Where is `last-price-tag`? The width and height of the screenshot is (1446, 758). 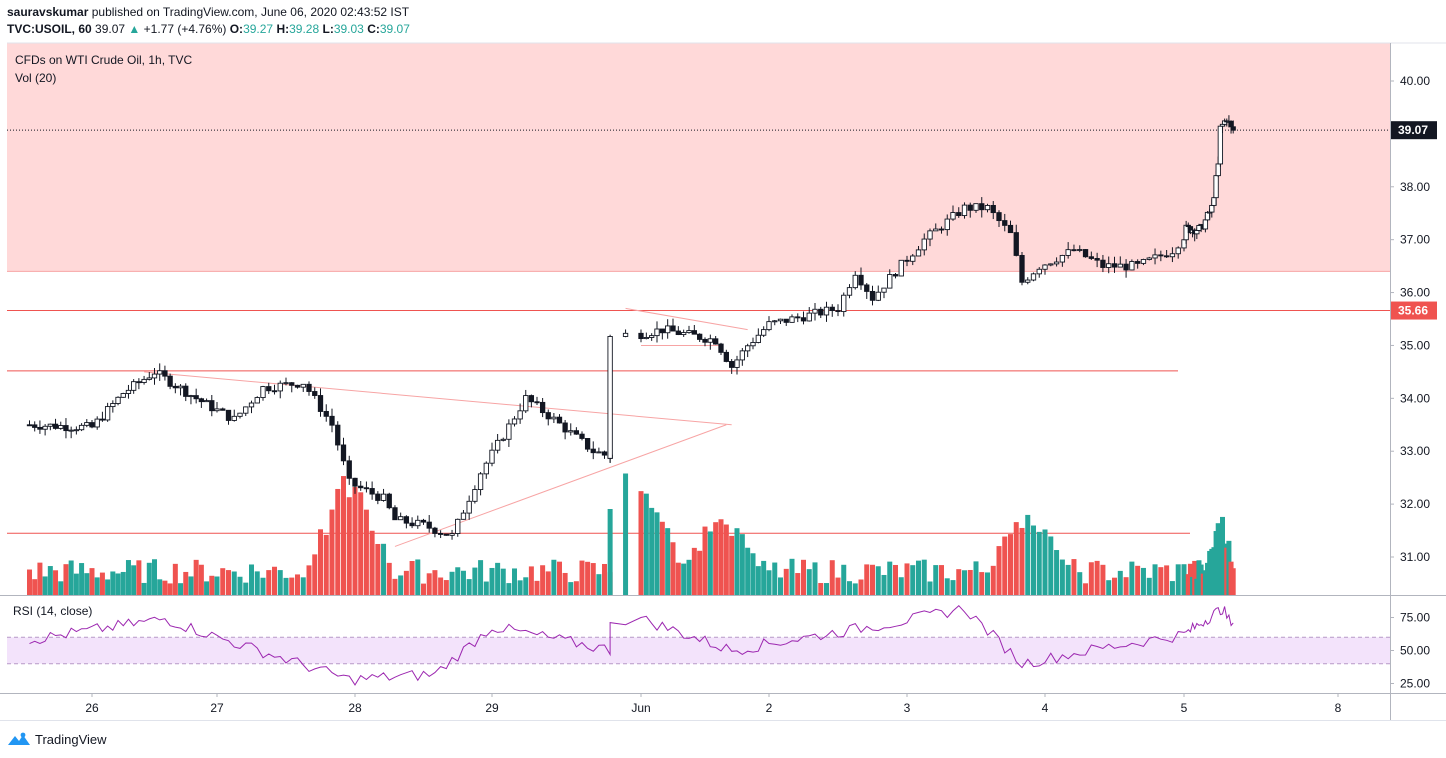 last-price-tag is located at coordinates (1414, 130).